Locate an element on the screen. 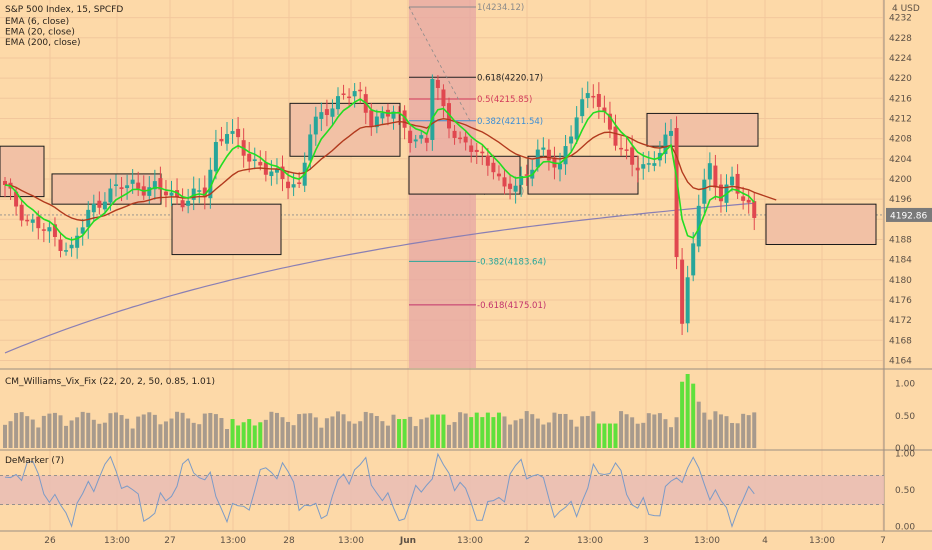 This screenshot has height=550, width=932. time-axis-tick: 28 is located at coordinates (289, 541).